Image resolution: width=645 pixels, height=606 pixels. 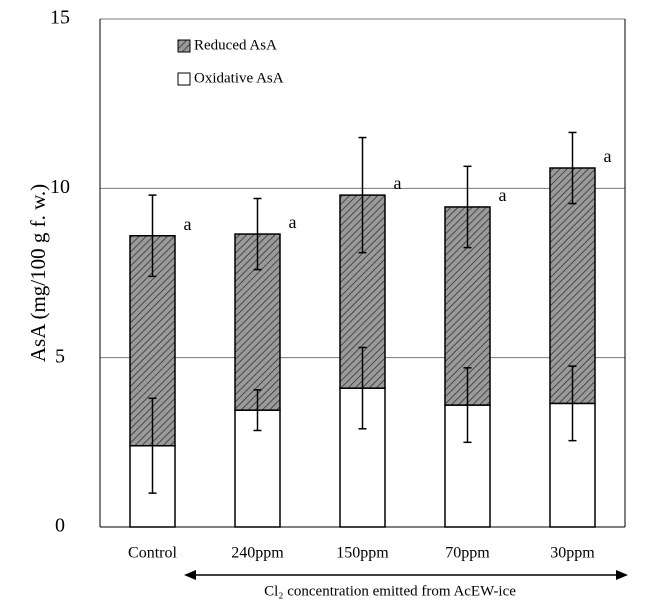 What do you see at coordinates (60, 187) in the screenshot?
I see `y-tick-label: 10` at bounding box center [60, 187].